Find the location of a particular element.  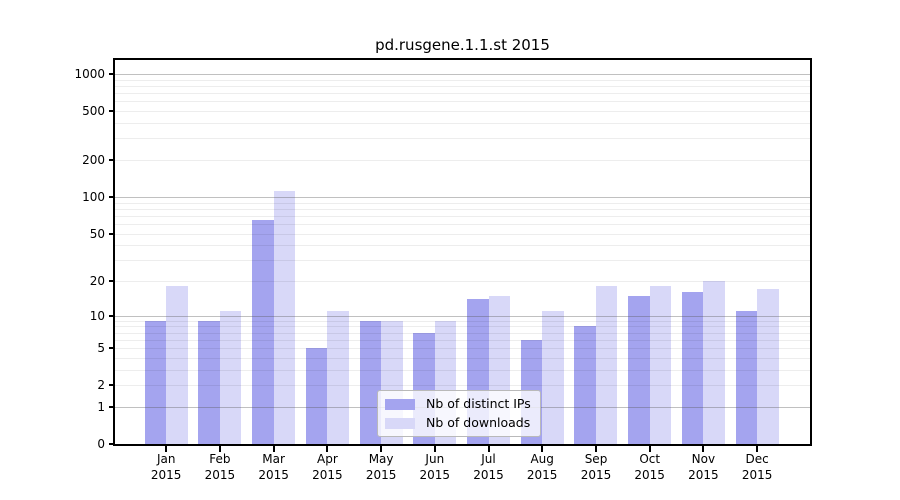

x-tick-label-feb: Feb 2015 is located at coordinates (220, 467).